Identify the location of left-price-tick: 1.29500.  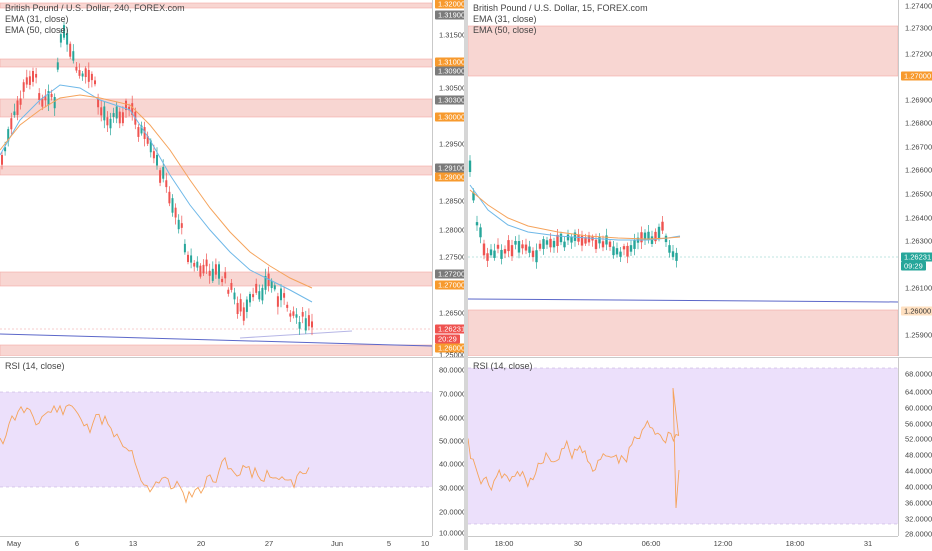
(453, 144).